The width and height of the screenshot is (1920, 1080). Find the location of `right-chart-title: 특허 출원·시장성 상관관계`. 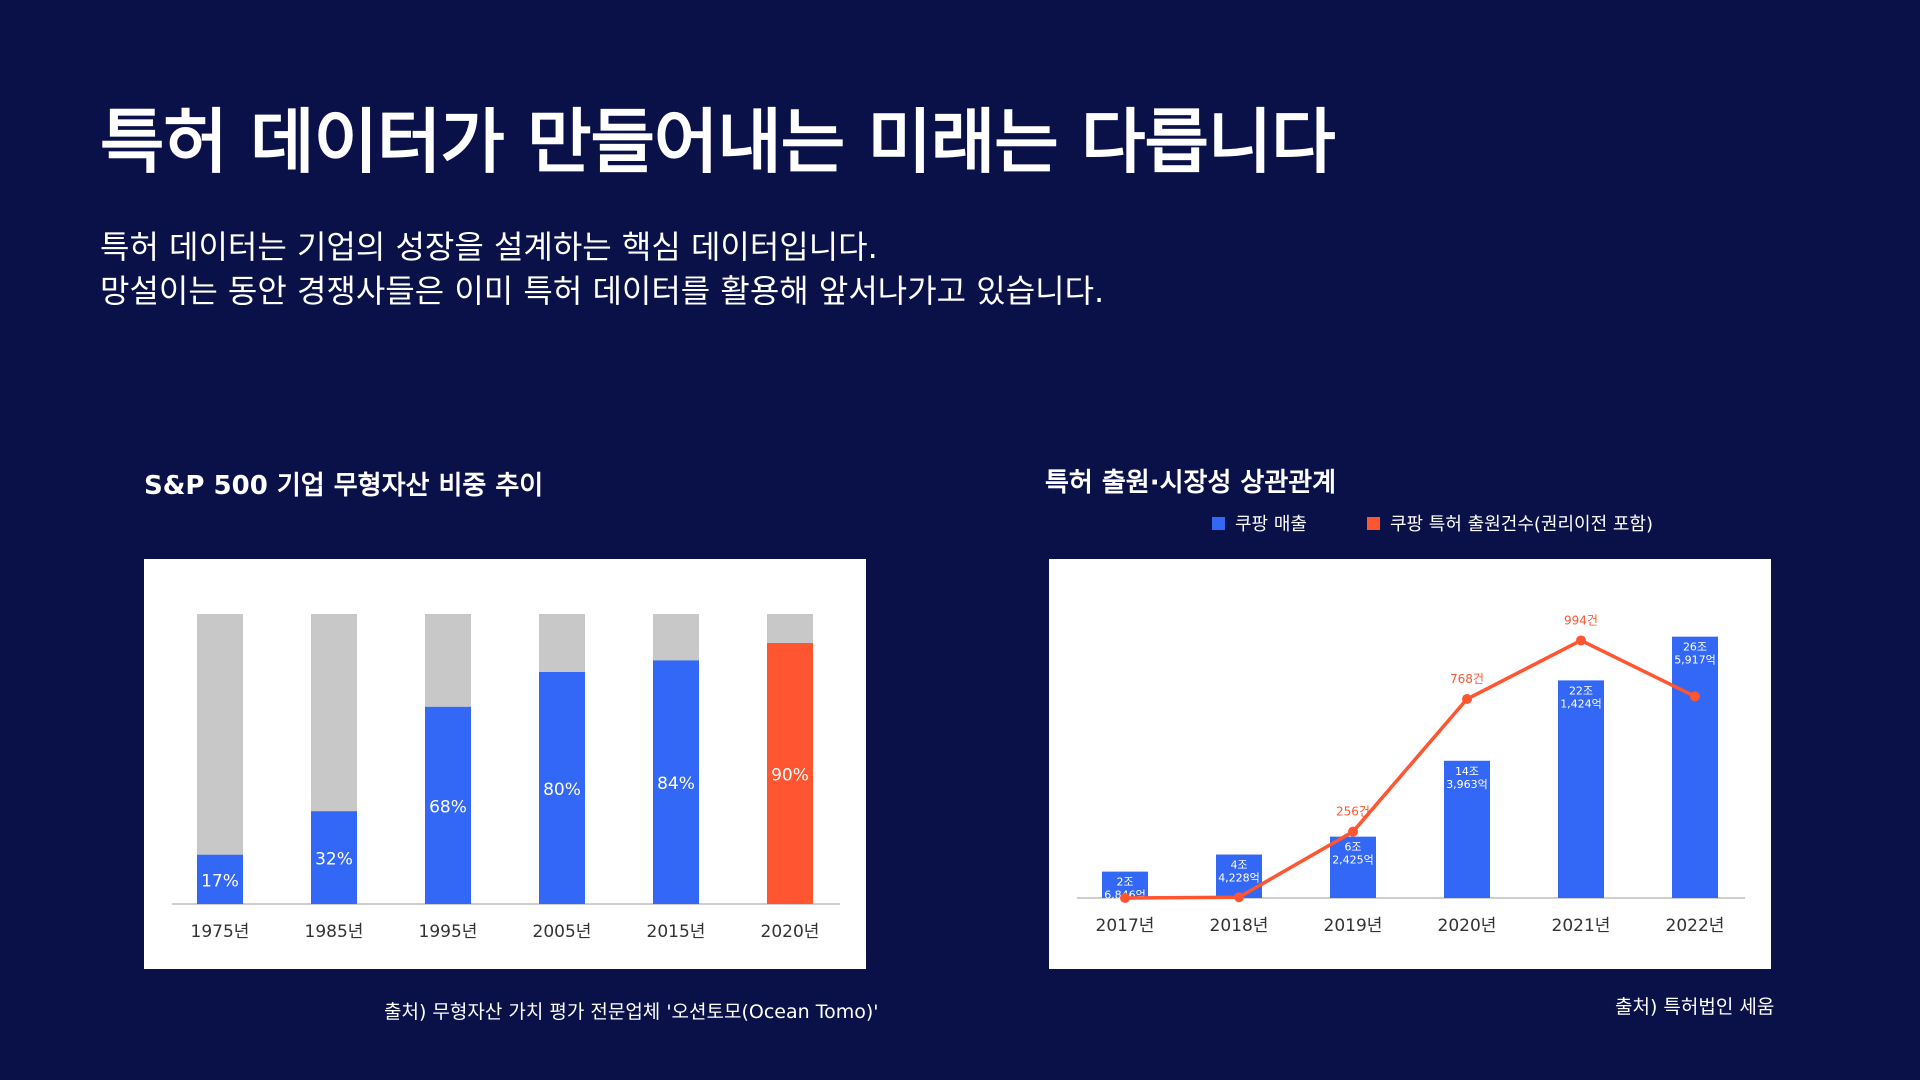

right-chart-title: 특허 출원·시장성 상관관계 is located at coordinates (1191, 483).